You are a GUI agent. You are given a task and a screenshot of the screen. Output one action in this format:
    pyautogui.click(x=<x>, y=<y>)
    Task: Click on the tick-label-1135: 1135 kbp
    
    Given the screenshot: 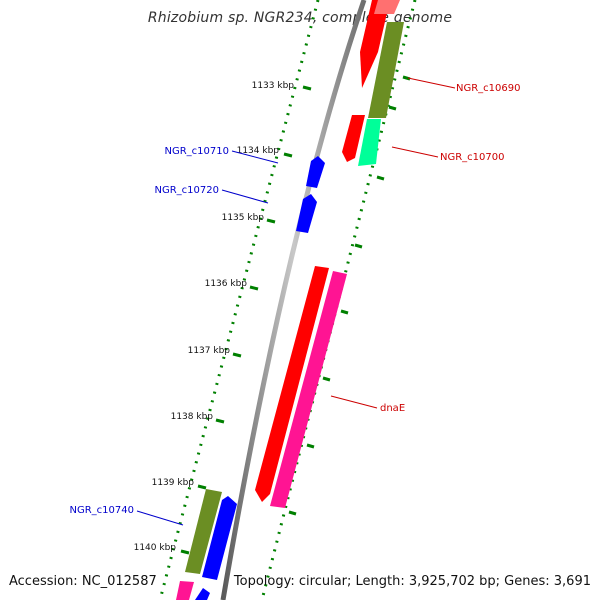 What is the action you would take?
    pyautogui.click(x=243, y=218)
    